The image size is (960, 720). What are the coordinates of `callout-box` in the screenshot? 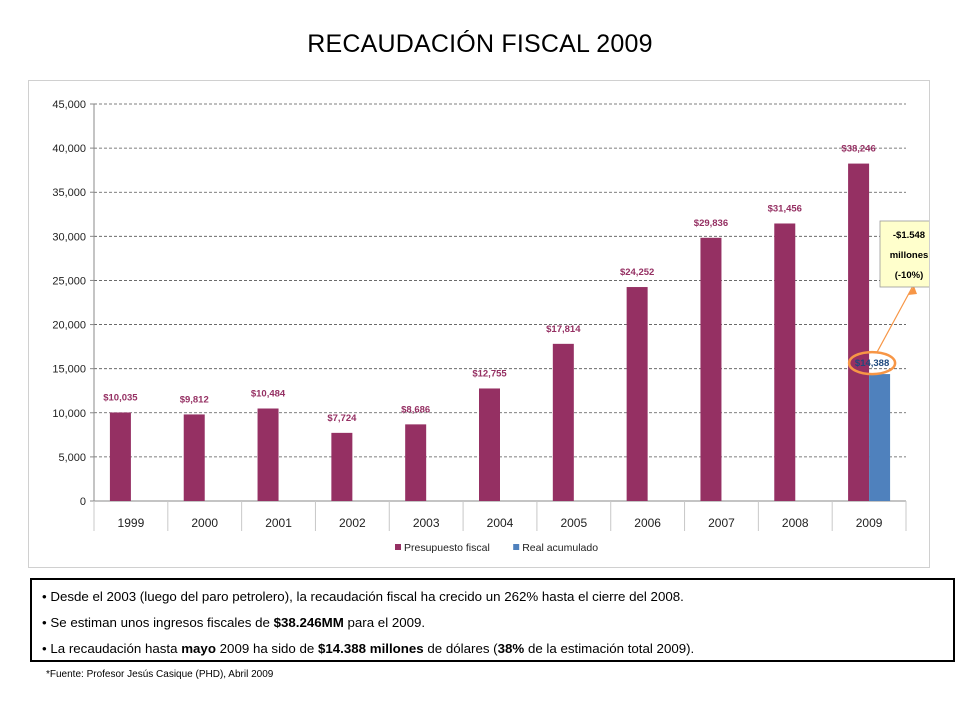 It's located at (909, 254).